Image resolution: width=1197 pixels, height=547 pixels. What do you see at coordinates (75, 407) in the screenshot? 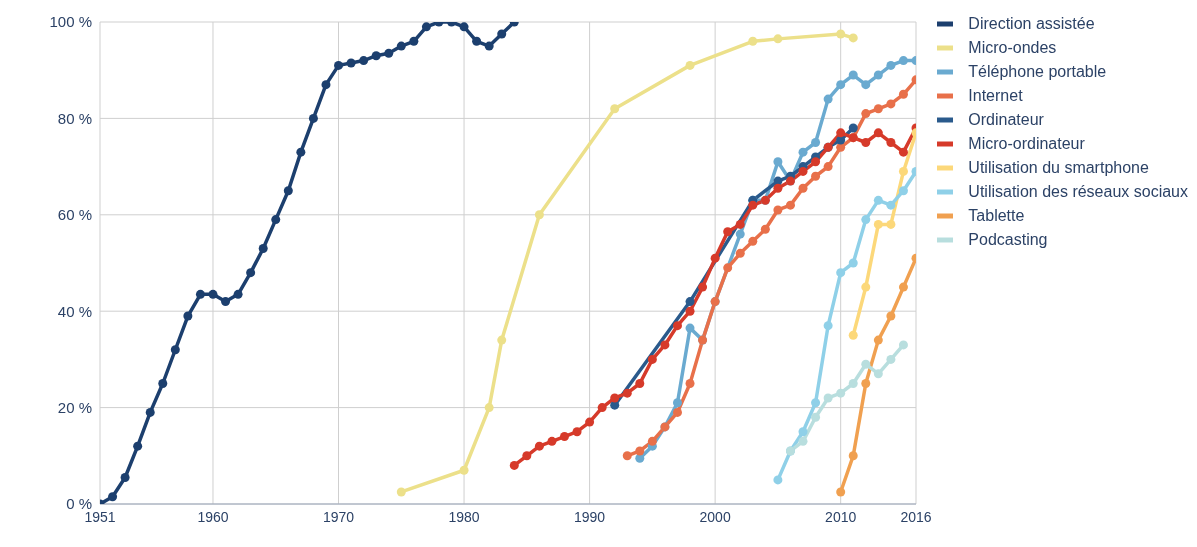
I see `y-tick-label: 20 %` at bounding box center [75, 407].